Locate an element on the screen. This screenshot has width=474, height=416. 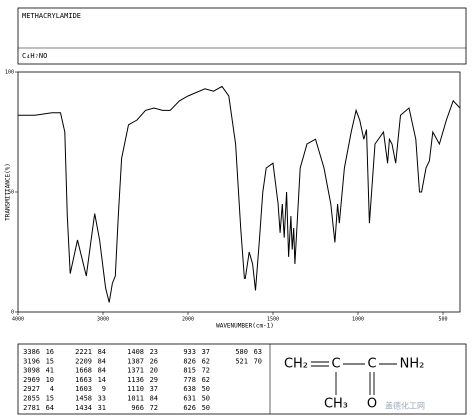
y-tick-label: 100 is located at coordinates (9, 73).